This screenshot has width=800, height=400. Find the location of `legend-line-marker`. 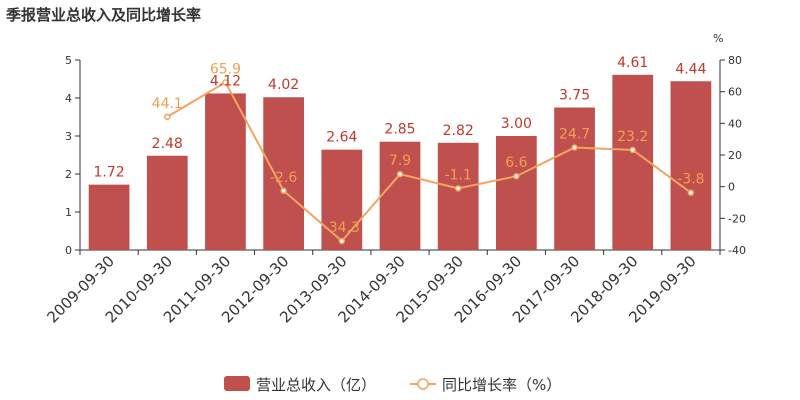

legend-line-marker is located at coordinates (423, 384).